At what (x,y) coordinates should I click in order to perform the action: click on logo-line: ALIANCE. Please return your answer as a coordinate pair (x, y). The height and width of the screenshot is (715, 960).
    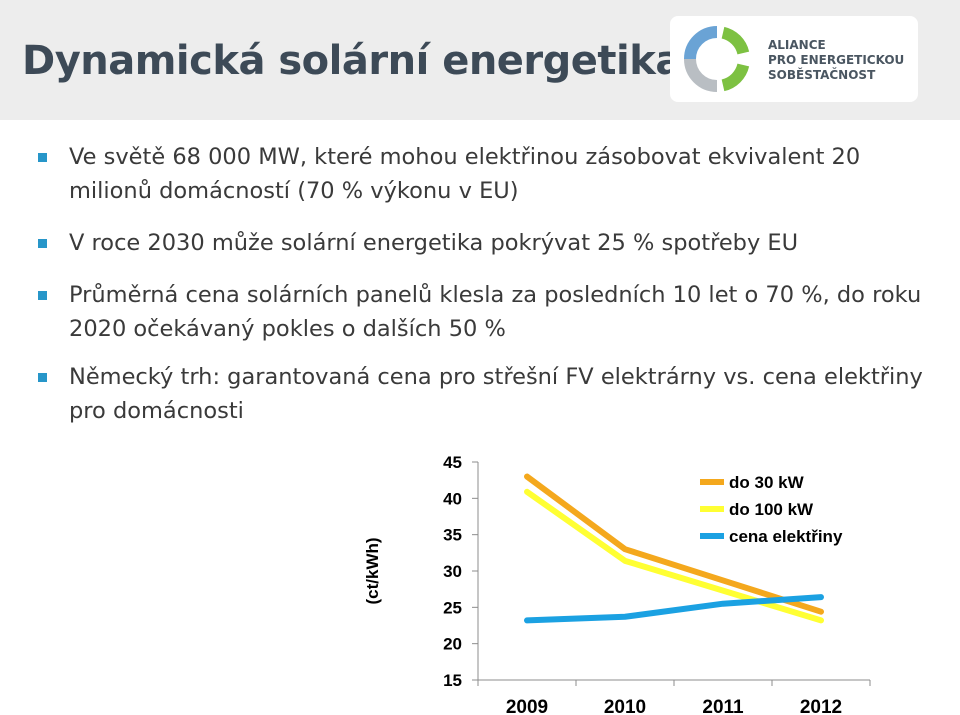
    Looking at the image, I should click on (797, 45).